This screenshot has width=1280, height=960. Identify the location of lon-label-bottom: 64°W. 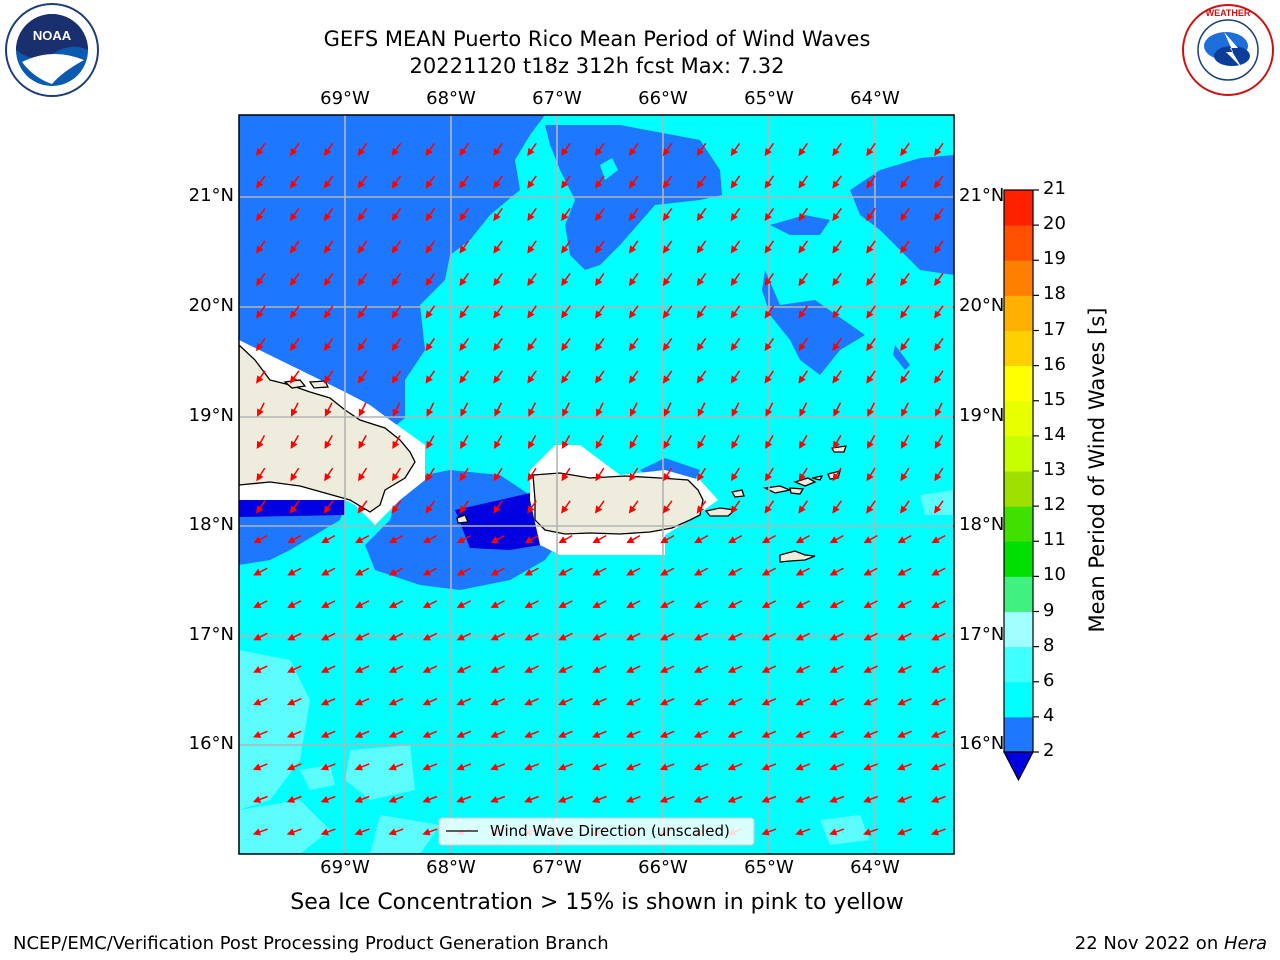
(875, 867).